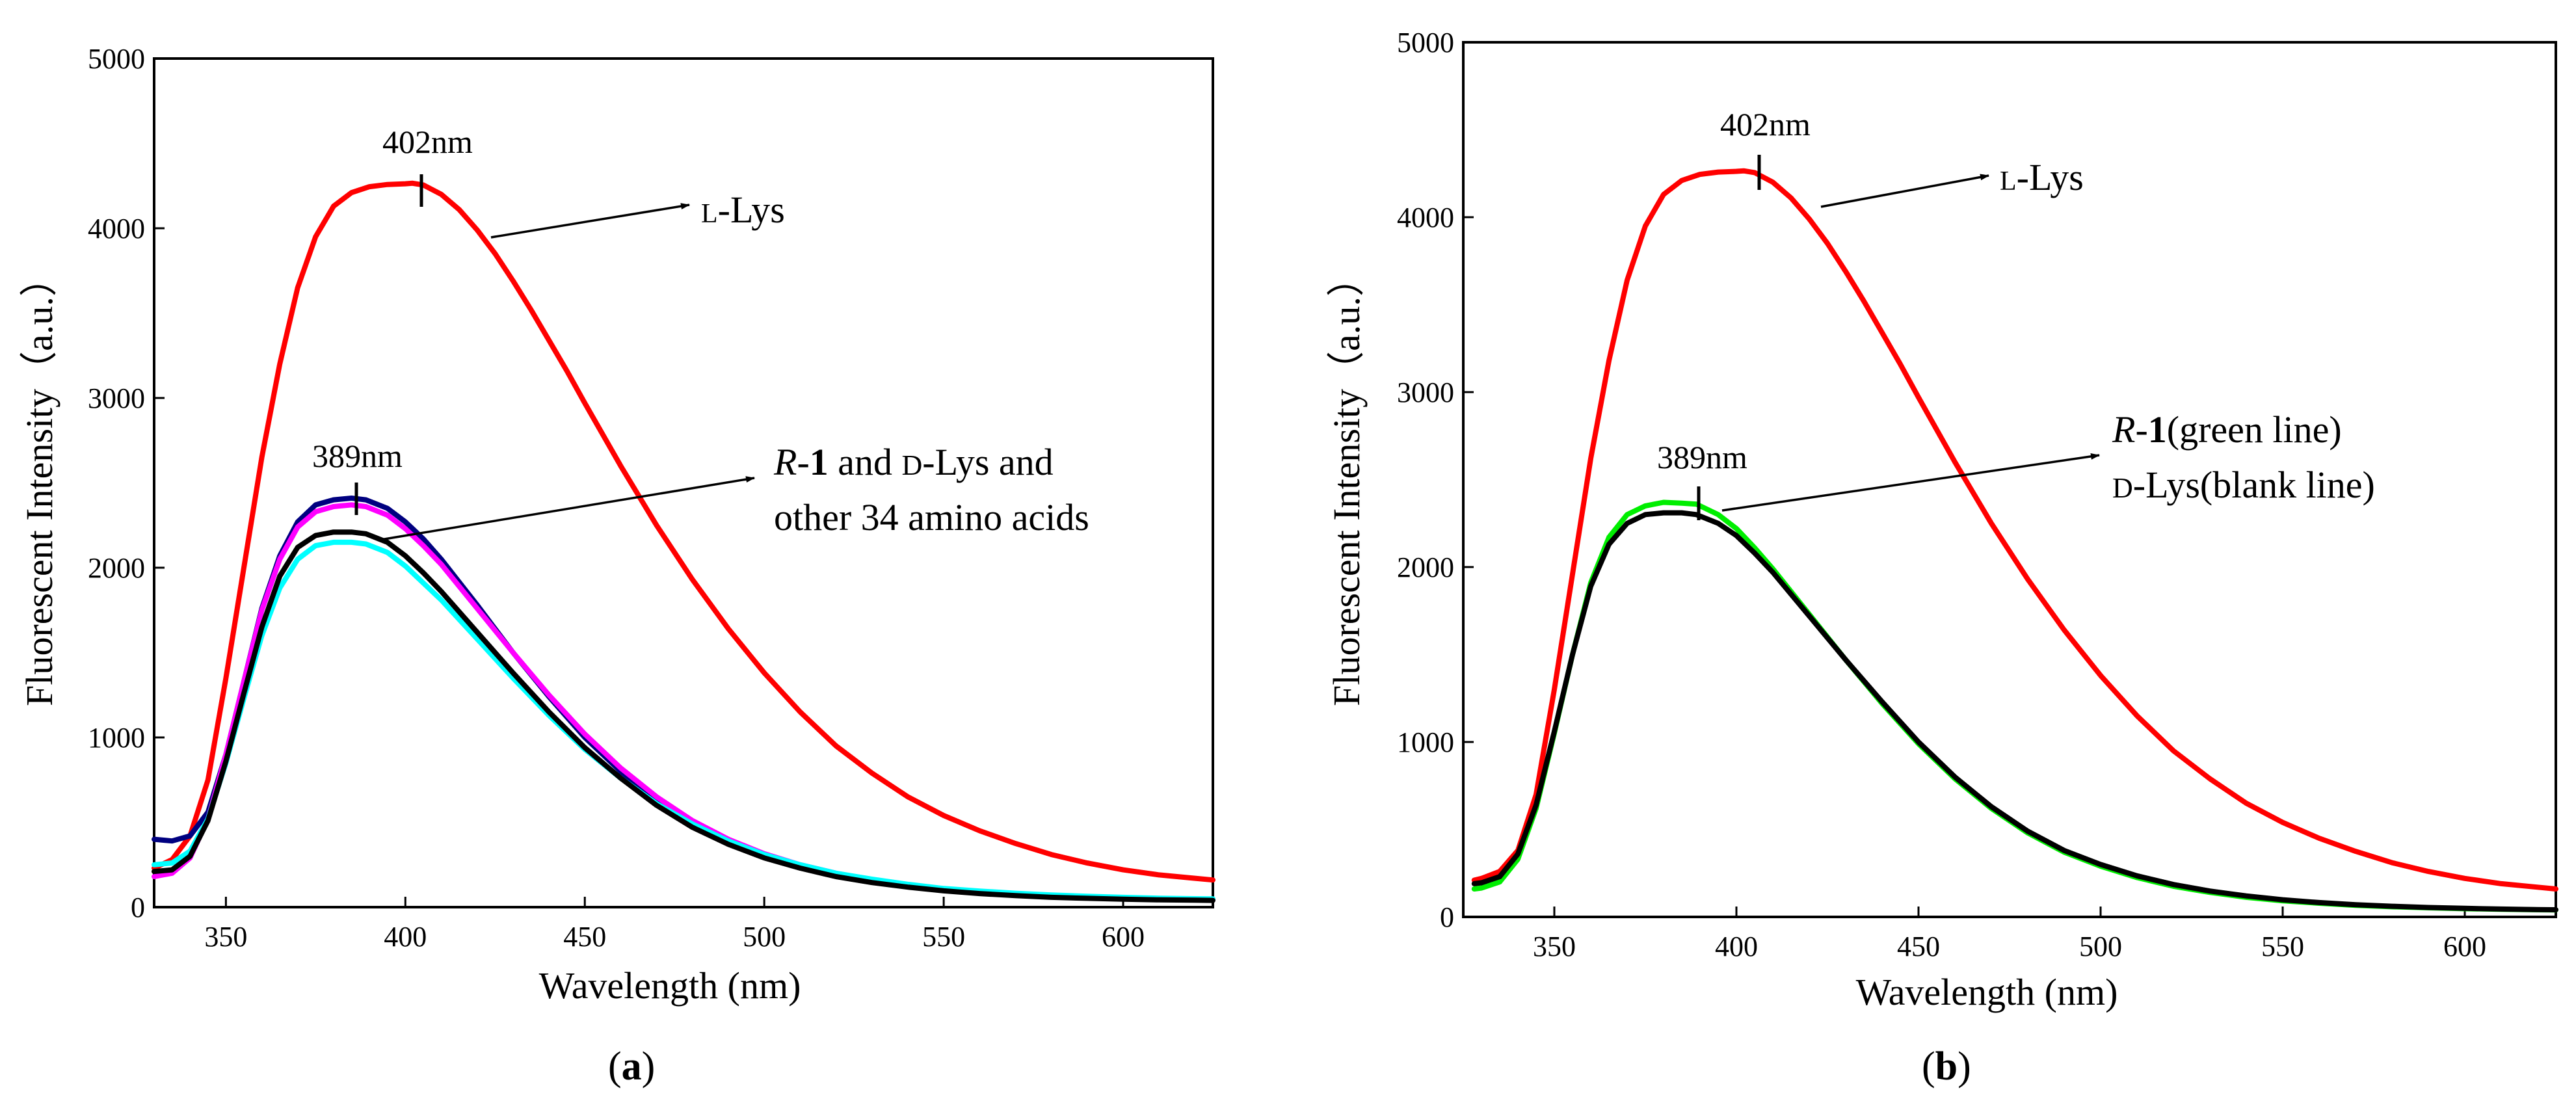 The height and width of the screenshot is (1112, 2576). Describe the element at coordinates (1905, 191) in the screenshot. I see `panel-b-arrow-llys` at that location.